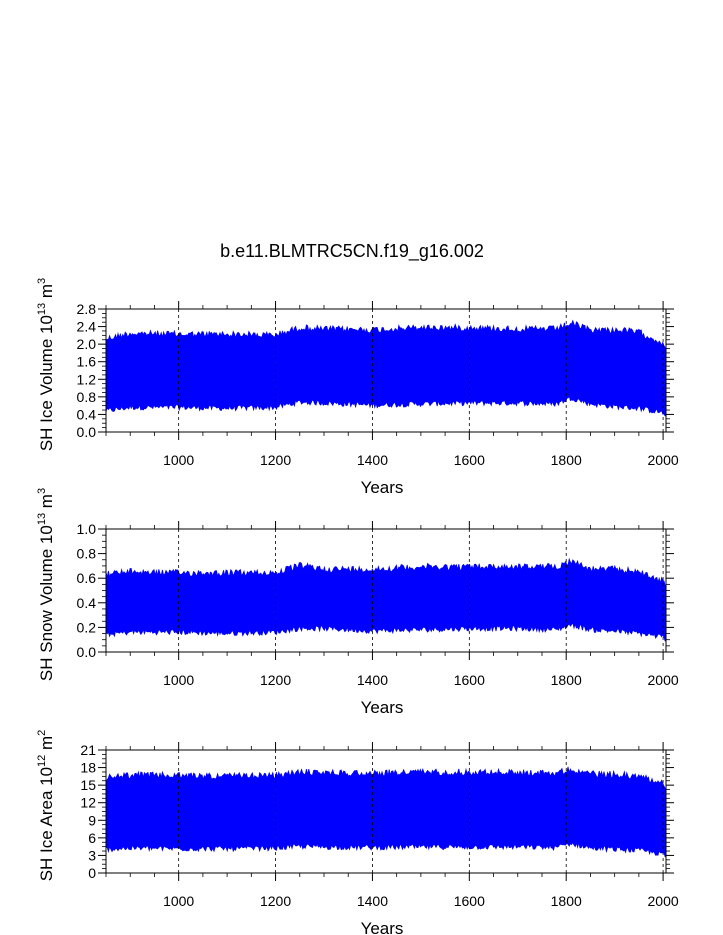  Describe the element at coordinates (88, 768) in the screenshot. I see `y-tick-label-3-6: 18` at that location.